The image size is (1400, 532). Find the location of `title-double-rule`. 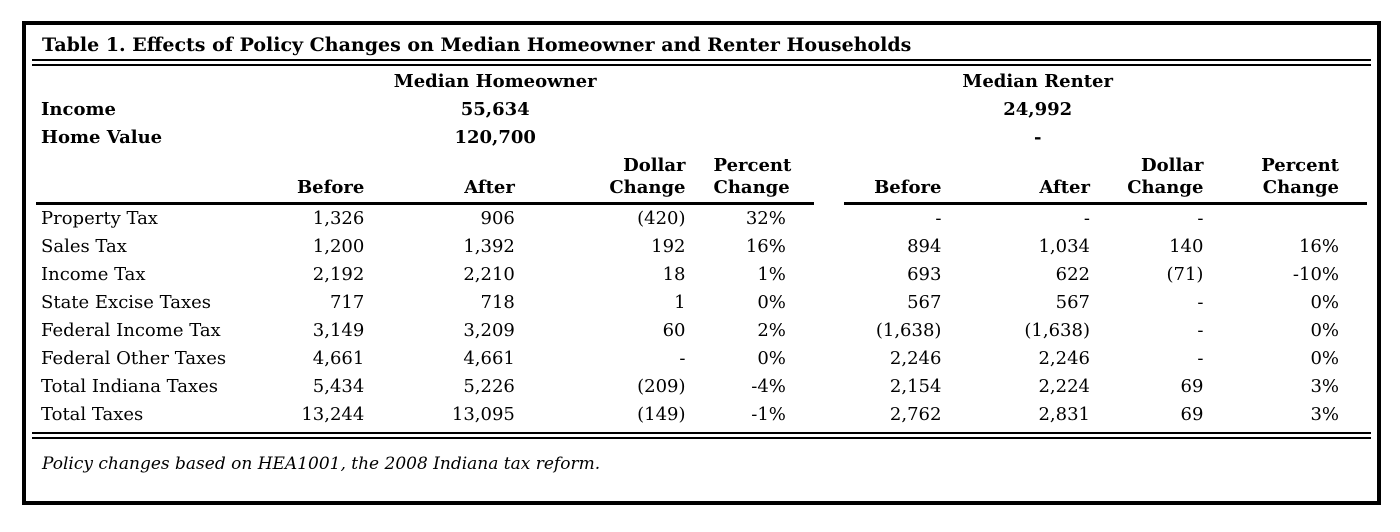

title-double-rule is located at coordinates (701, 62).